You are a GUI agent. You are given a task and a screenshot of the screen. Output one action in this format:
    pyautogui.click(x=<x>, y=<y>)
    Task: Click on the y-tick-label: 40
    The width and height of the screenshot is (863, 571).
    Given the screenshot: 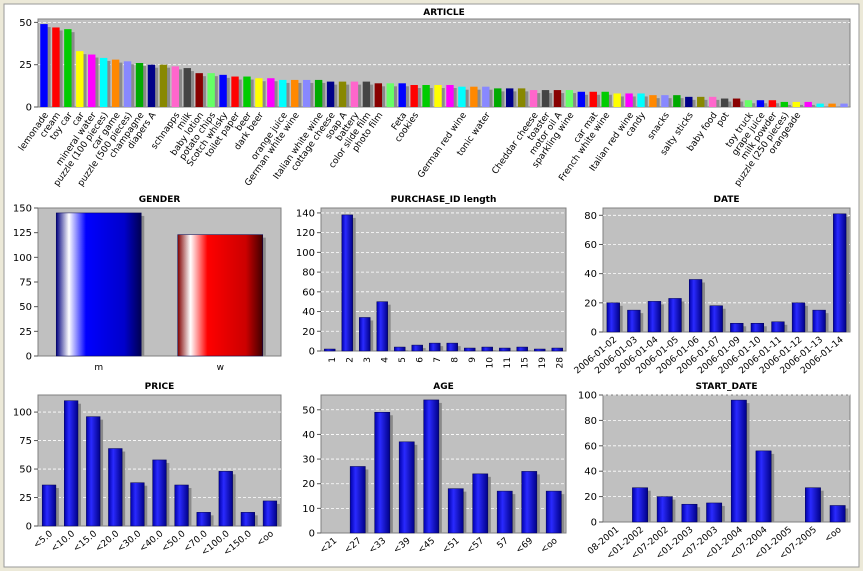 What is the action you would take?
    pyautogui.click(x=590, y=274)
    